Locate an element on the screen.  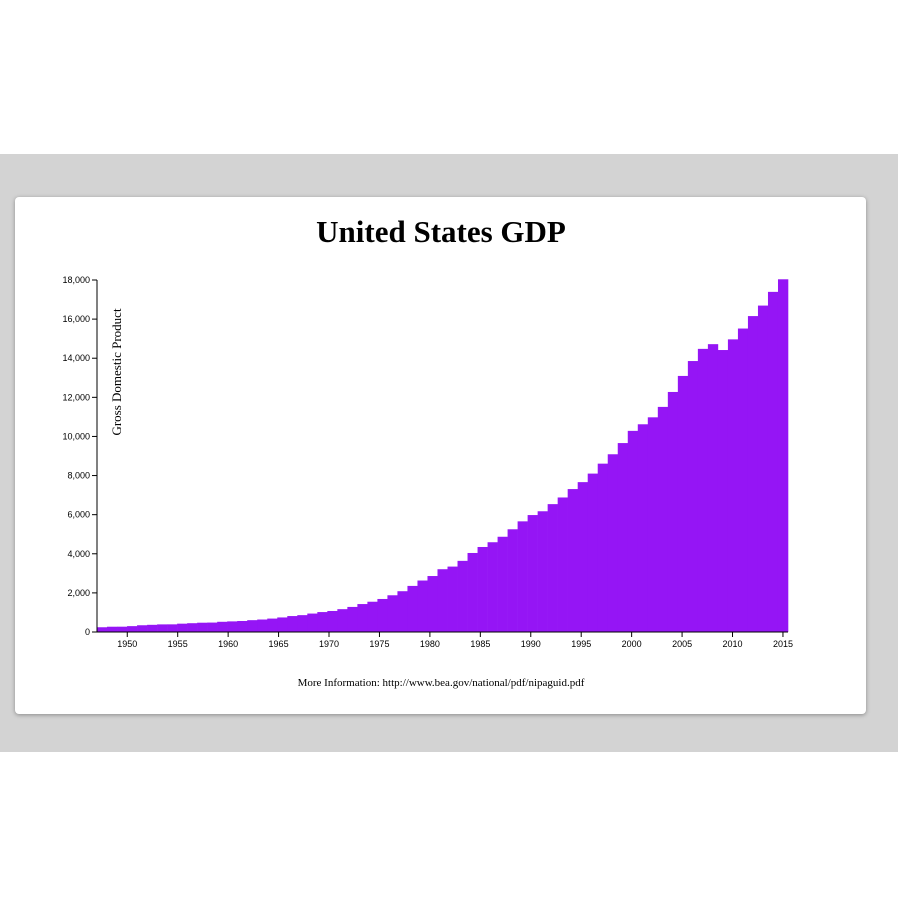
y-tick-label: 18,000 is located at coordinates (76, 280).